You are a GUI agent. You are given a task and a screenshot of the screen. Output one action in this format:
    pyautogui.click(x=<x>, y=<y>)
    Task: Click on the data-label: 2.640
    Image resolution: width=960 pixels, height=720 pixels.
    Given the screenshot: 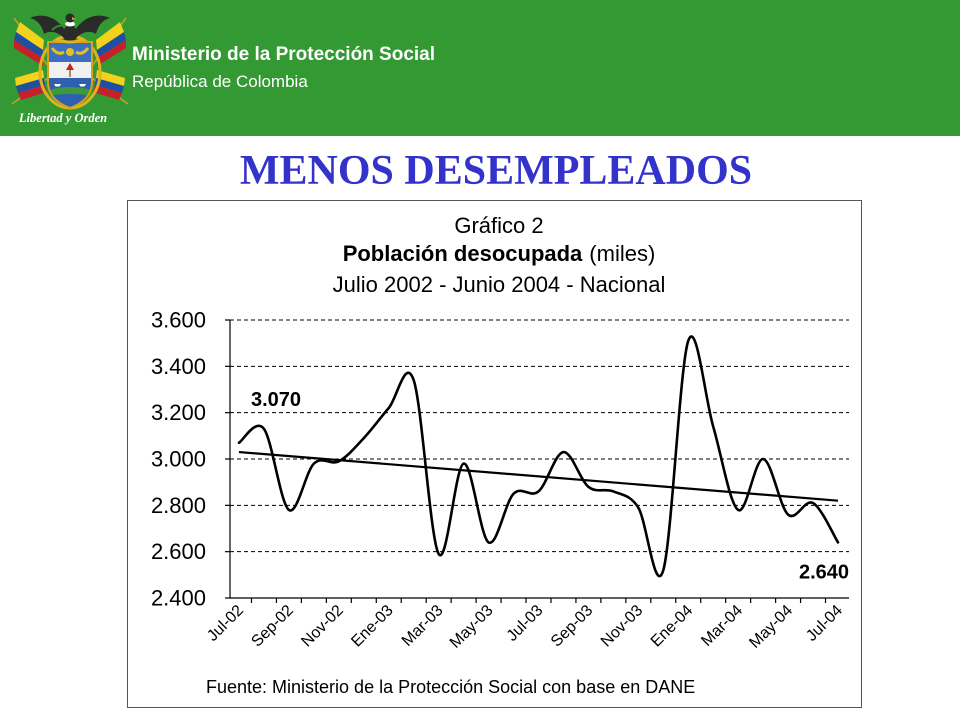 What is the action you would take?
    pyautogui.click(x=824, y=572)
    